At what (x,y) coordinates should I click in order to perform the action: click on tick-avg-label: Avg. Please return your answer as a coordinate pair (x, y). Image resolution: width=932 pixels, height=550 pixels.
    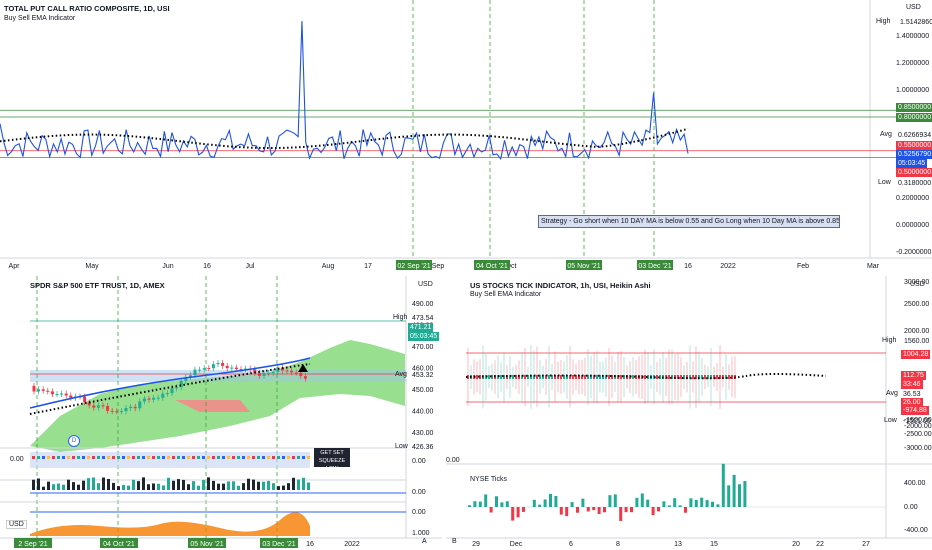
    Looking at the image, I should click on (892, 393).